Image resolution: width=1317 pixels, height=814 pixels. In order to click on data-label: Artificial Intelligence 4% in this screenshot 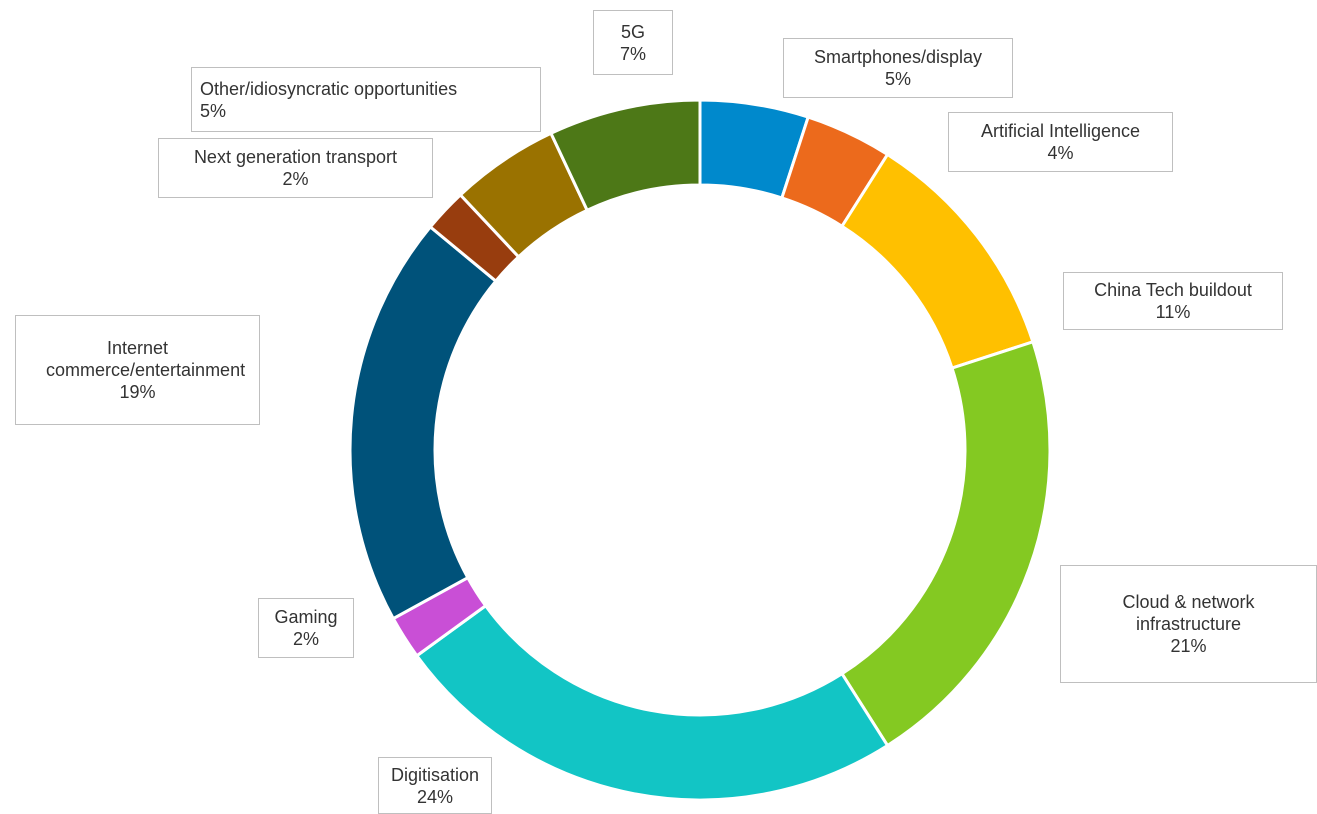, I will do `click(1060, 142)`.